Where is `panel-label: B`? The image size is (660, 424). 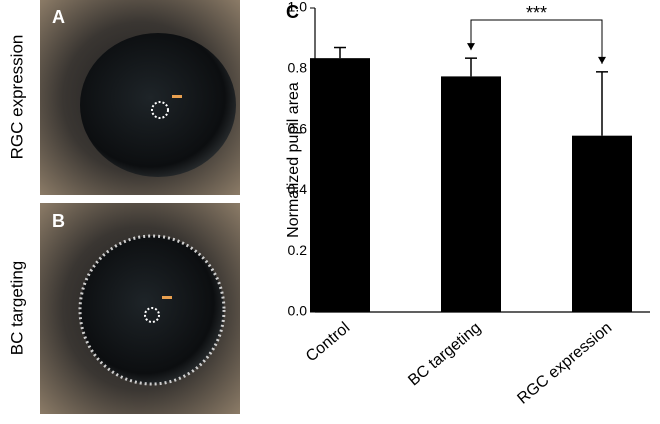
panel-label: B is located at coordinates (58, 221).